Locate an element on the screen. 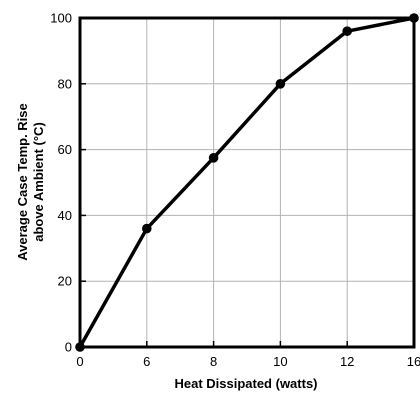 This screenshot has height=395, width=420. x-tick-label: 16 is located at coordinates (413, 361).